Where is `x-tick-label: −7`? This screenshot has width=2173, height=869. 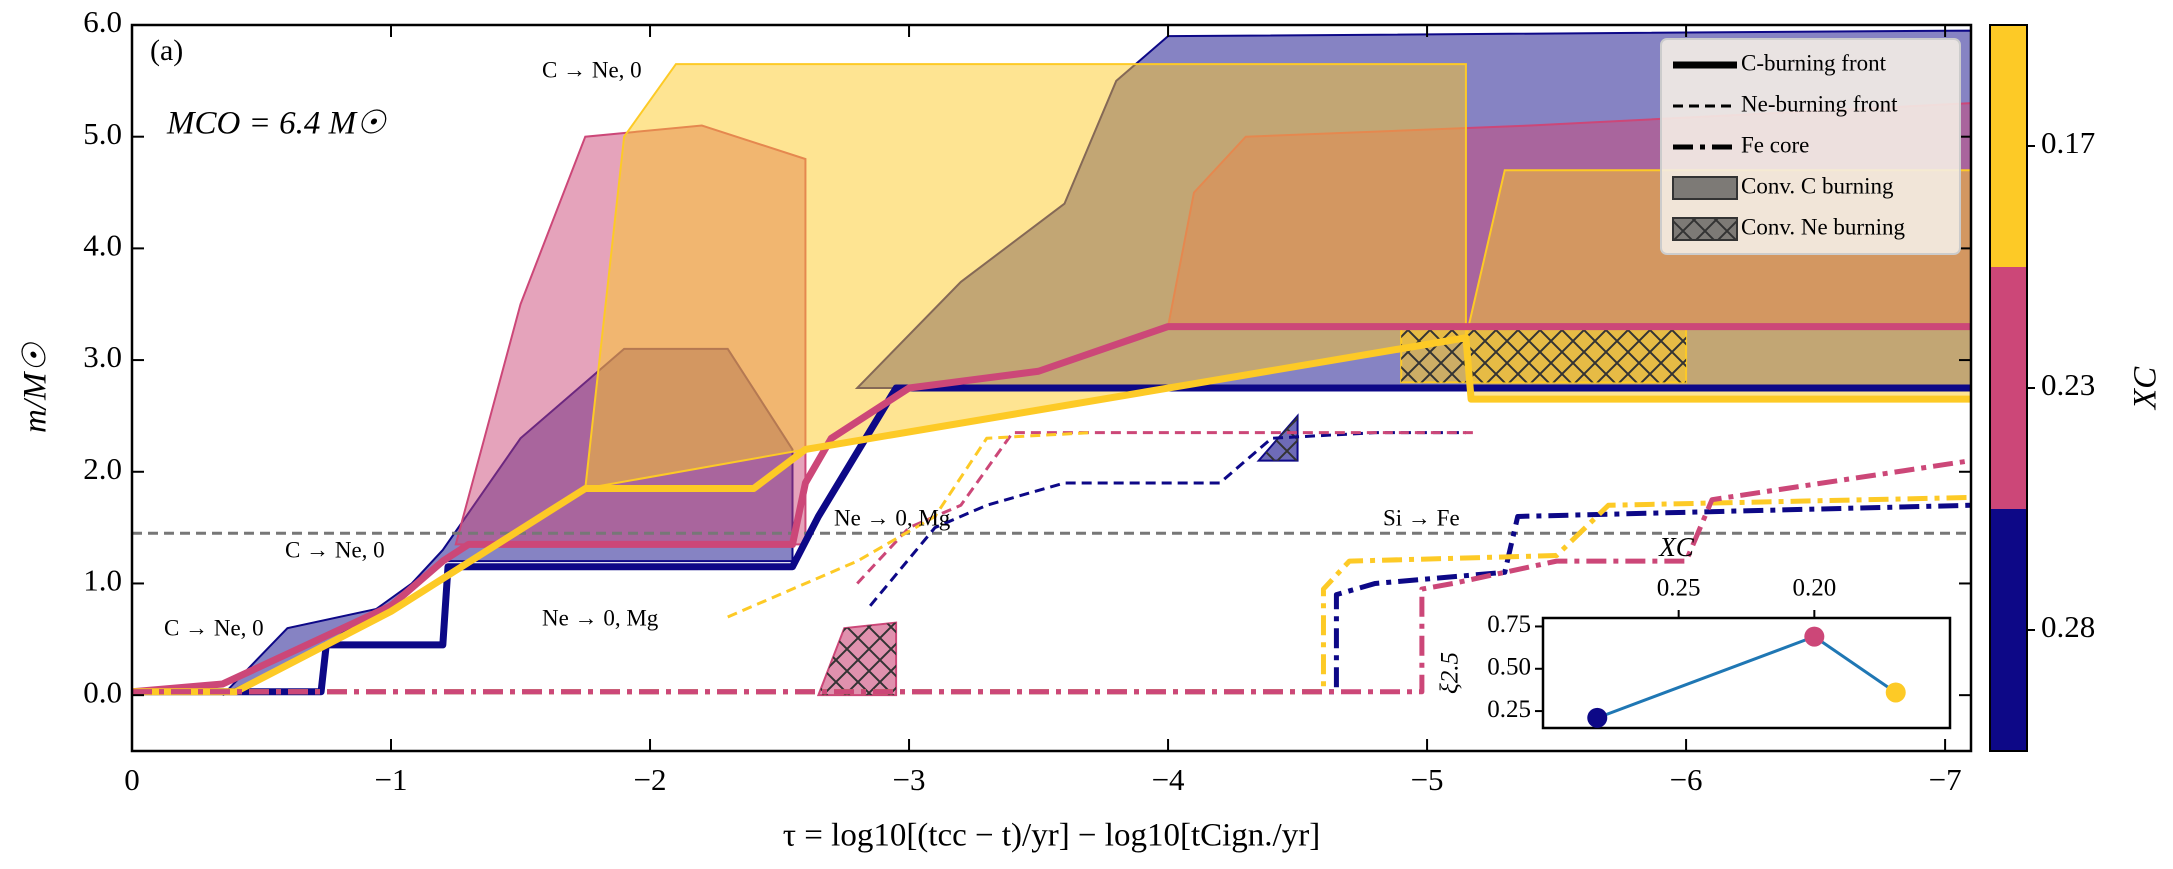 x-tick-label: −7 is located at coordinates (1945, 779).